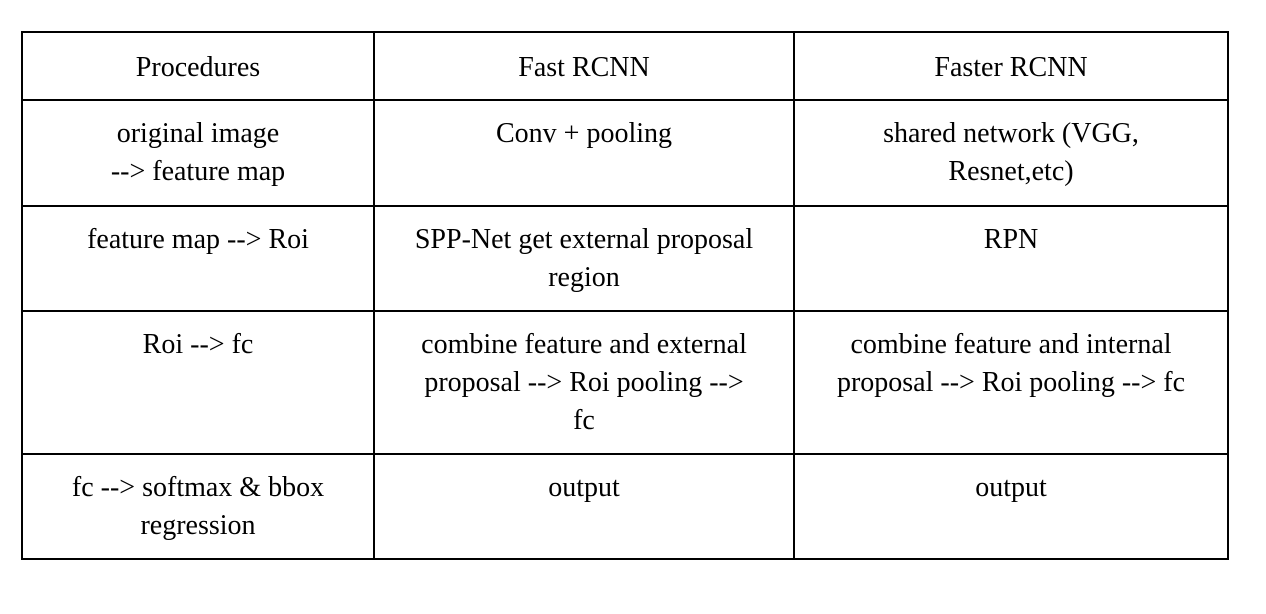 This screenshot has height=614, width=1266. What do you see at coordinates (198, 506) in the screenshot?
I see `table-cell: fc --> softmax & bbox regression` at bounding box center [198, 506].